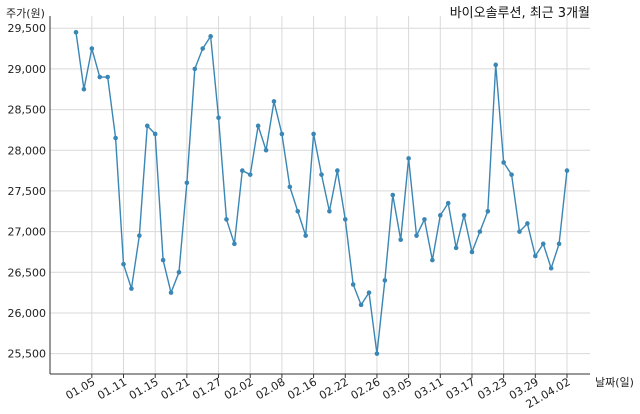 The width and height of the screenshot is (640, 414). Describe the element at coordinates (397, 388) in the screenshot. I see `x-tick-label: 03.05` at that location.